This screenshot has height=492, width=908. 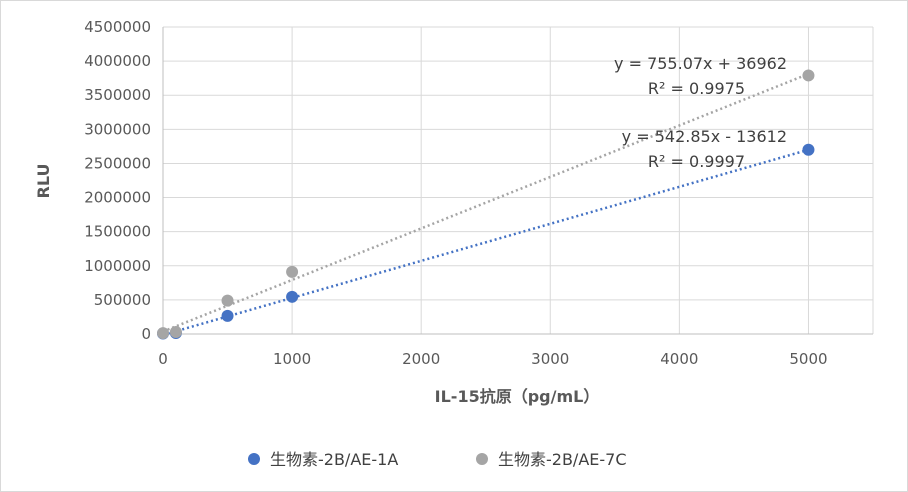 I want to click on x-axis-title: IL-15抗原（pg/mL）, so click(x=517, y=396).